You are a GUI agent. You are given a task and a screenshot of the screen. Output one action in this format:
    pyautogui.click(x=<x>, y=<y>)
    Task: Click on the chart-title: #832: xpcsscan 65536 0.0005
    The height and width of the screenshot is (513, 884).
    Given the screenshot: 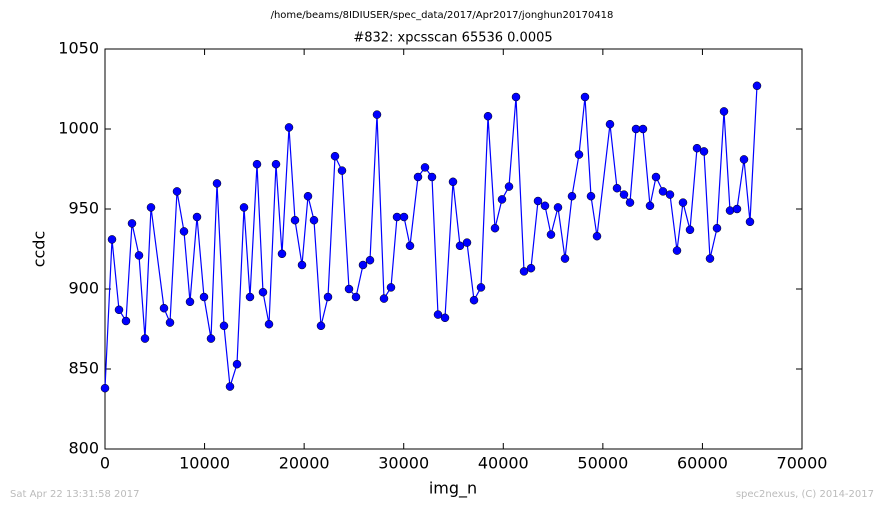 What is the action you would take?
    pyautogui.click(x=452, y=38)
    